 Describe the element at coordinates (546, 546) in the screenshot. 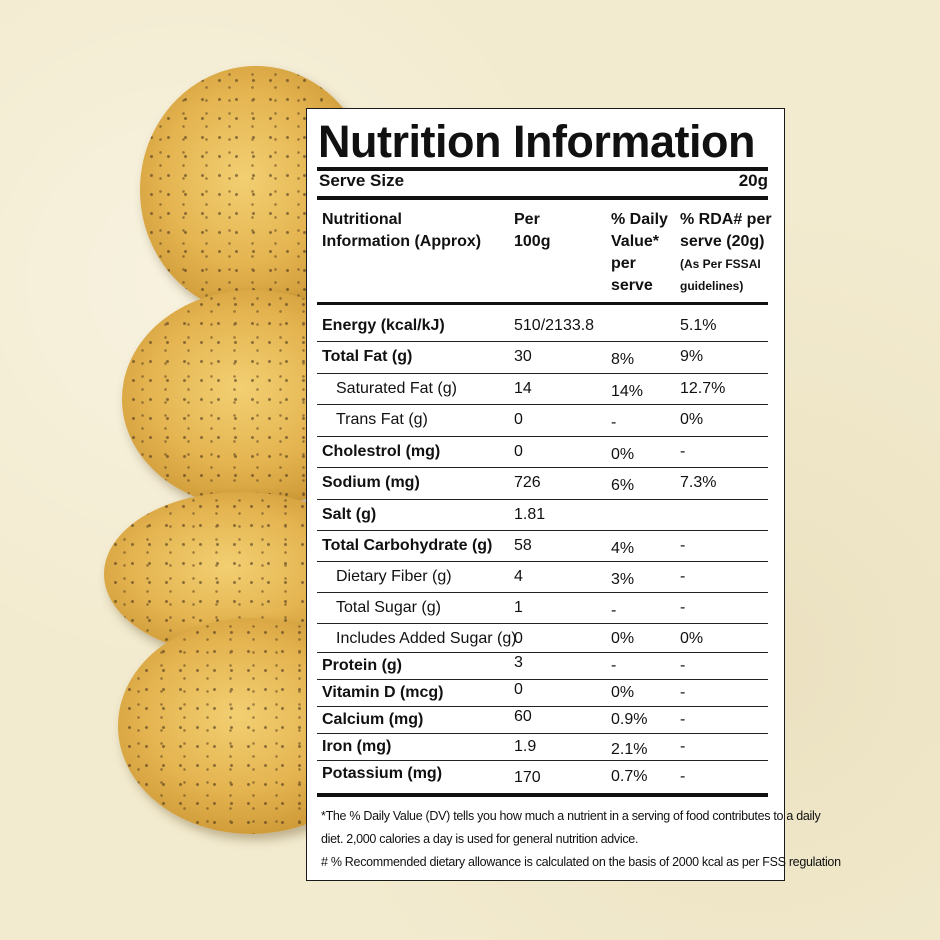

I see `table-row: Total Carbohydrate (g) 58 4% -` at that location.